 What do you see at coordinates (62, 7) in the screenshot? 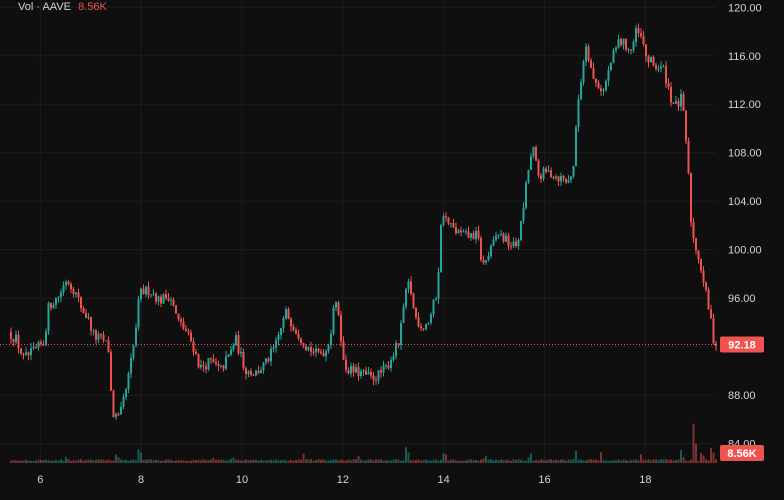
I see `volume-legend: Vol · AAVE 8.56K` at bounding box center [62, 7].